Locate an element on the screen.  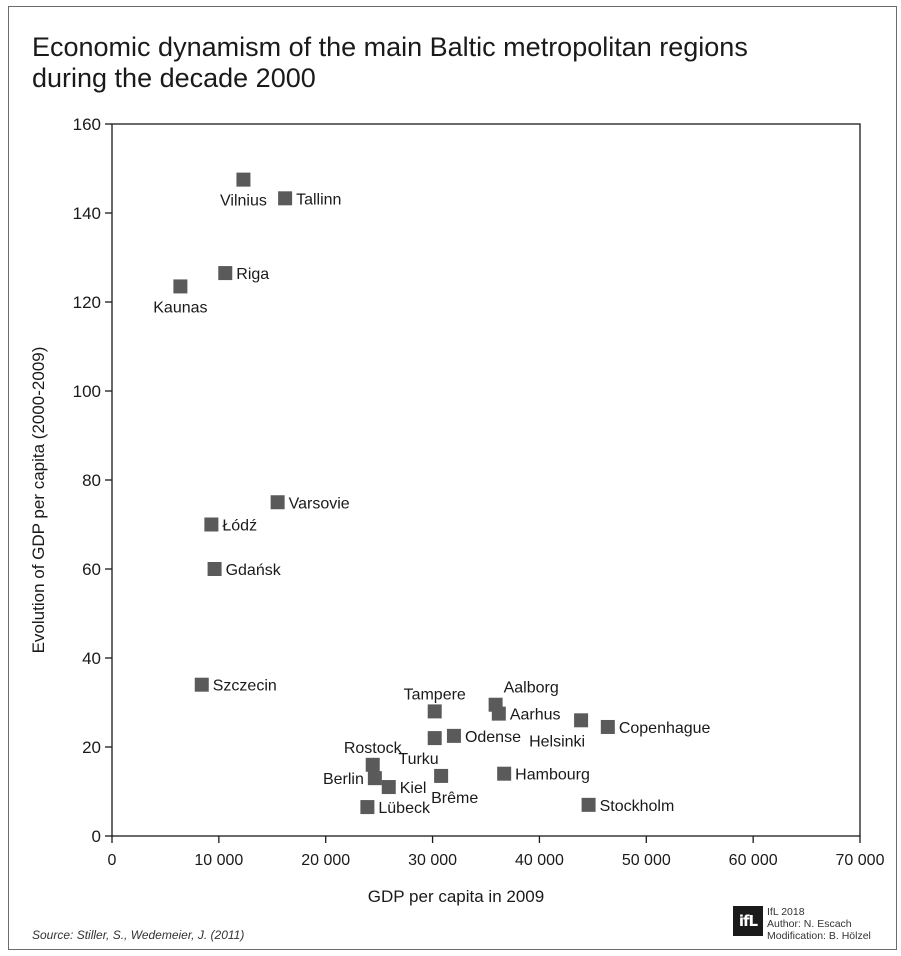
y-tick-label: 80 is located at coordinates (91, 480).